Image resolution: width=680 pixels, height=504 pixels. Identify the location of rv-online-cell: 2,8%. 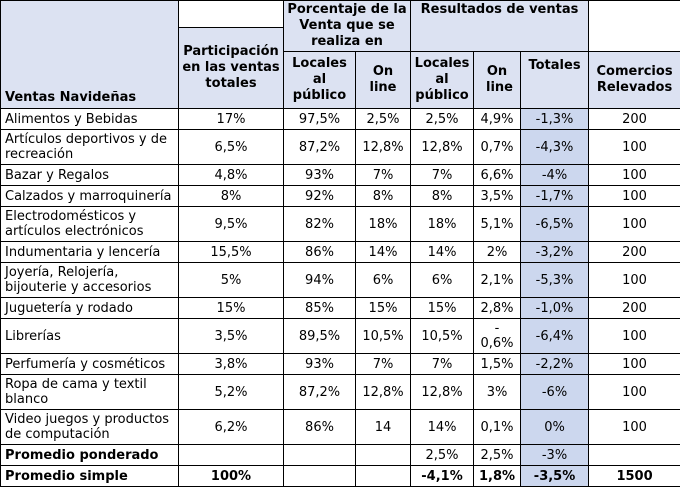
(497, 308).